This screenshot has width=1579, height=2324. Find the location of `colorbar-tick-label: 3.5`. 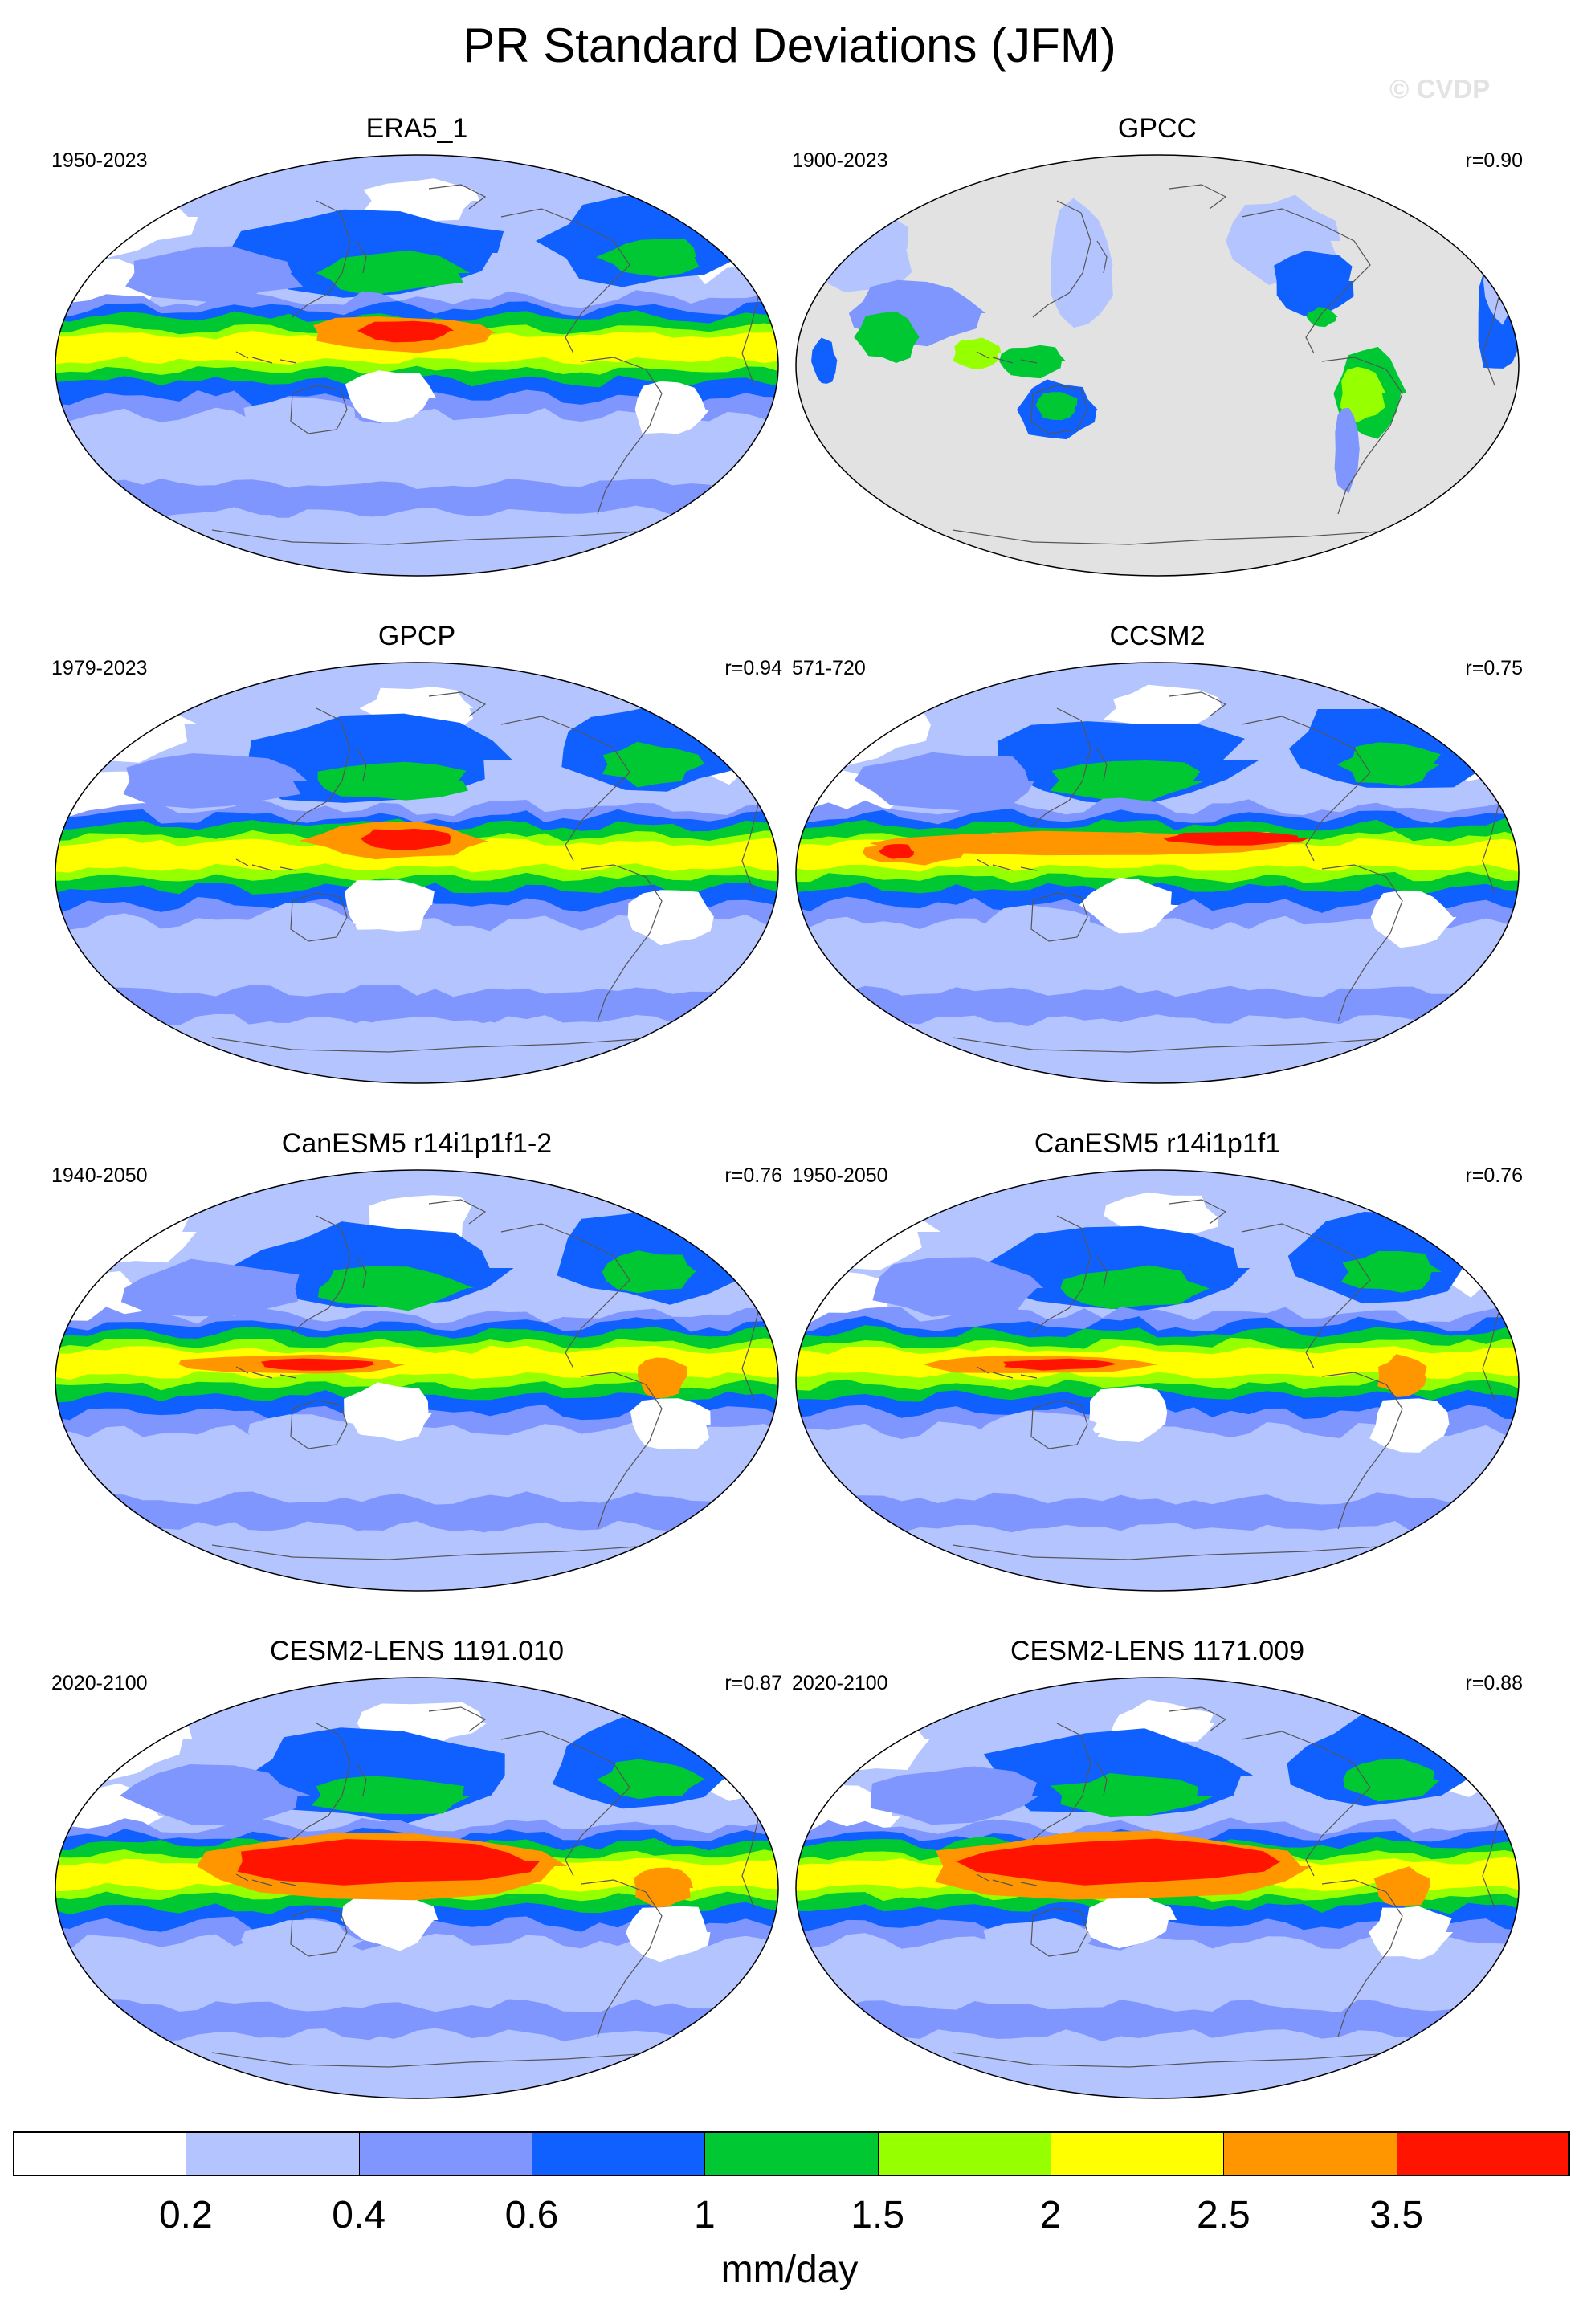

colorbar-tick-label: 3.5 is located at coordinates (1396, 2215).